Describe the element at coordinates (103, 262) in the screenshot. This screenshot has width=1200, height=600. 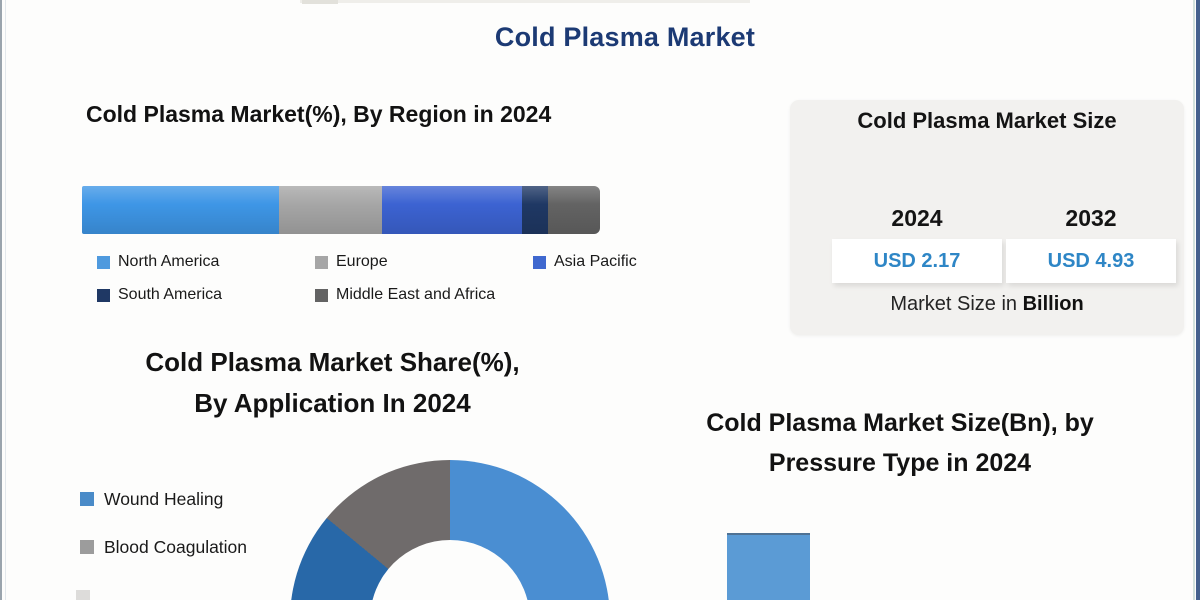
I see `legend-swatch-north-america` at that location.